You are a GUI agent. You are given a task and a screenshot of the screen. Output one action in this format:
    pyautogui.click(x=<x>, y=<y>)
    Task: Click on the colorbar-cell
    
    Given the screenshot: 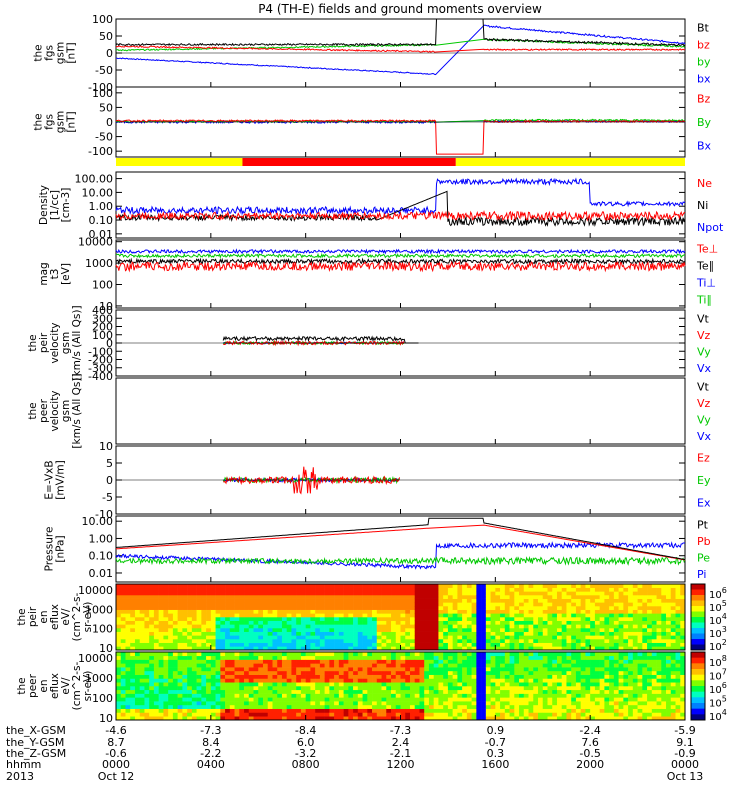 What is the action you would take?
    pyautogui.click(x=698, y=700)
    